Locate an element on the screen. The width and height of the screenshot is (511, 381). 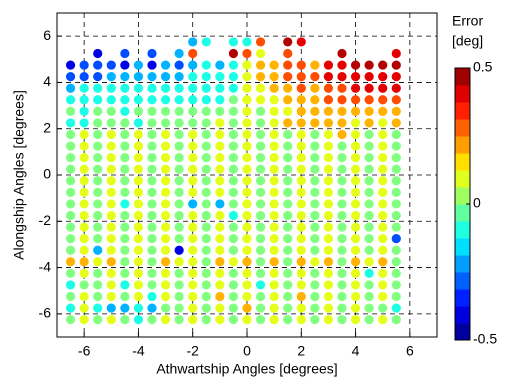
x-tick-label: -2 is located at coordinates (192, 351).